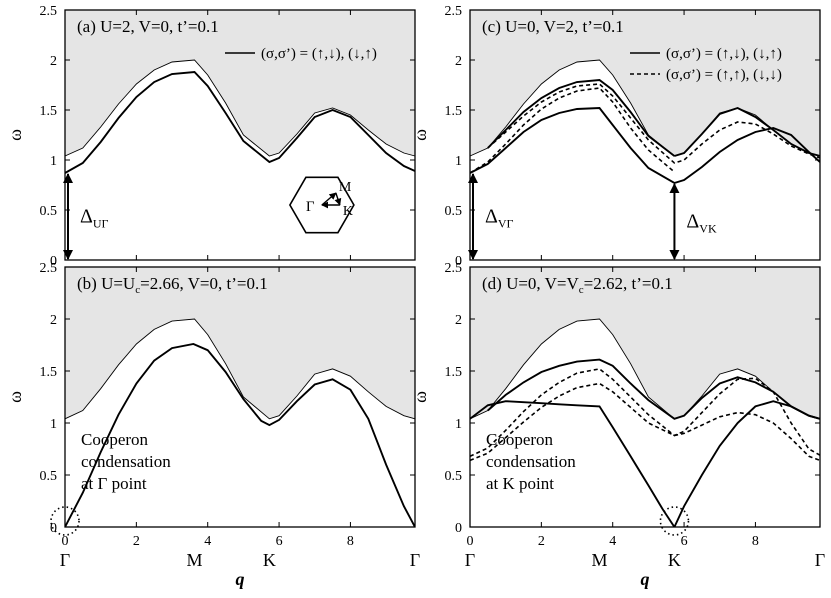  Describe the element at coordinates (329, 199) in the screenshot. I see `inset-path-gm` at that location.